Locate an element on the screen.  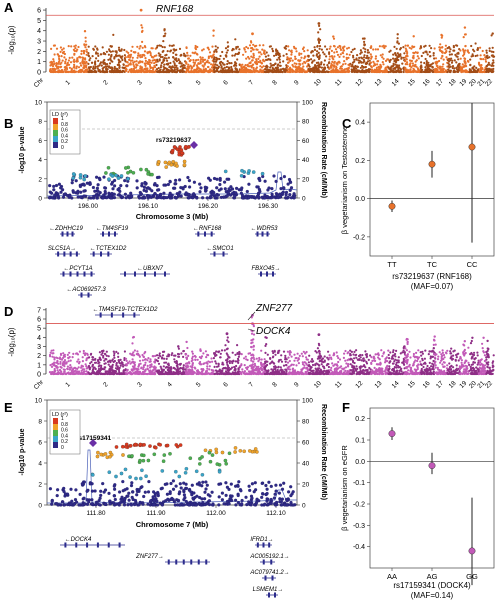
ytick-label: 2 is located at coordinates (39, 52).